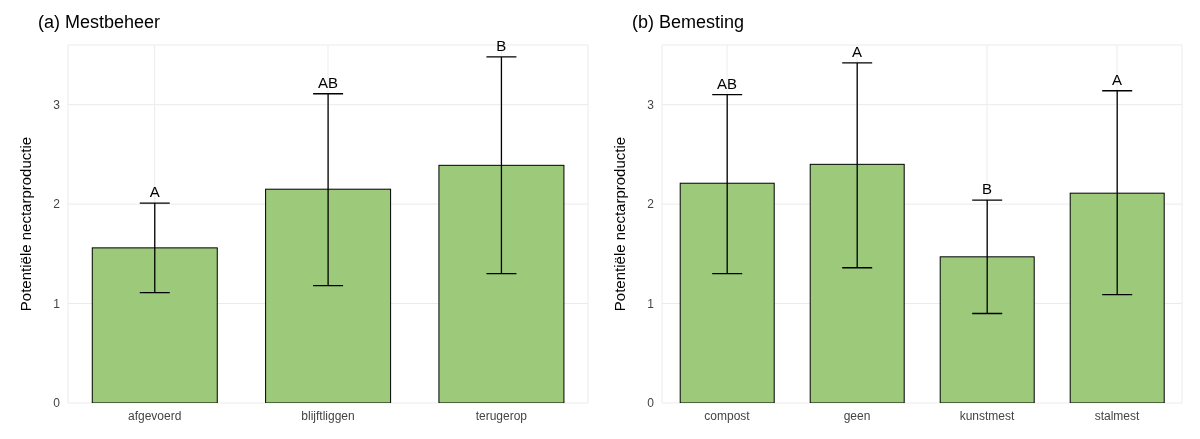 Image resolution: width=1200 pixels, height=439 pixels. What do you see at coordinates (328, 415) in the screenshot?
I see `x-tick-label: blijftliggen` at bounding box center [328, 415].